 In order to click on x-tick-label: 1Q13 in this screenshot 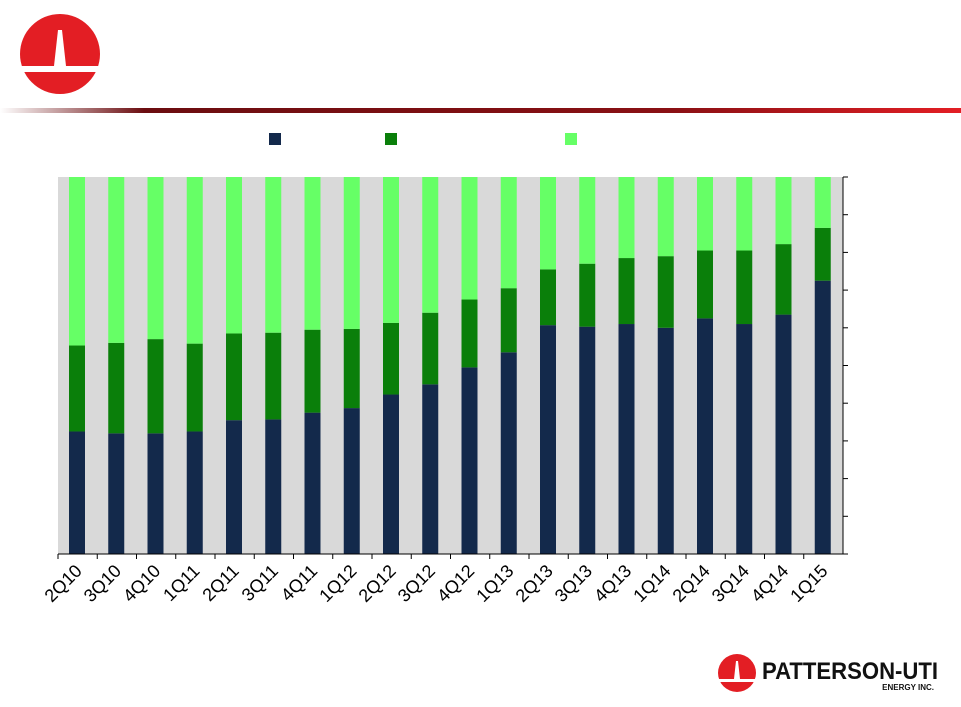, I will do `click(494, 583)`.